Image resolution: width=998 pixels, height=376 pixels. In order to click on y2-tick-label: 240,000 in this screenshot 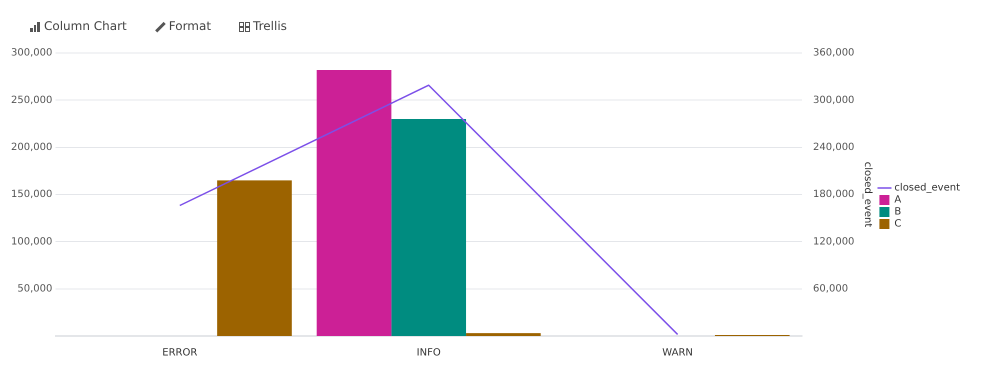, I will do `click(833, 147)`.